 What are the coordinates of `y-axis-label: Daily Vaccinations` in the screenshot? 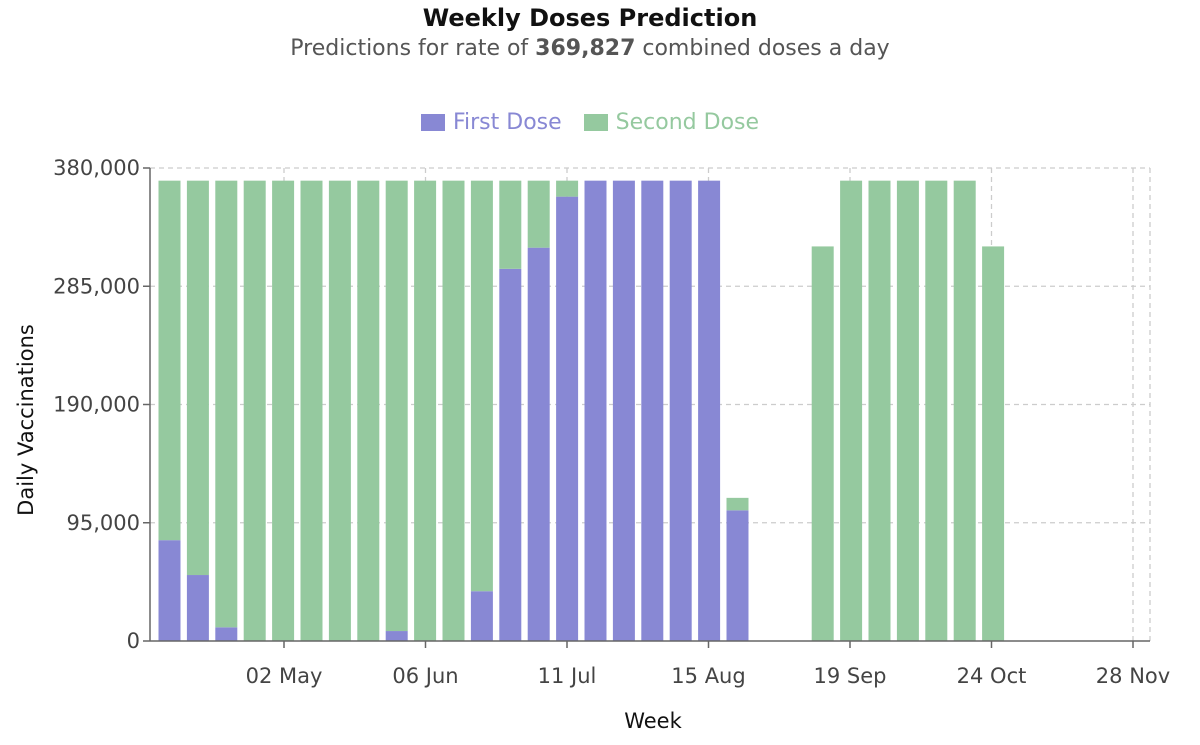 It's located at (26, 420).